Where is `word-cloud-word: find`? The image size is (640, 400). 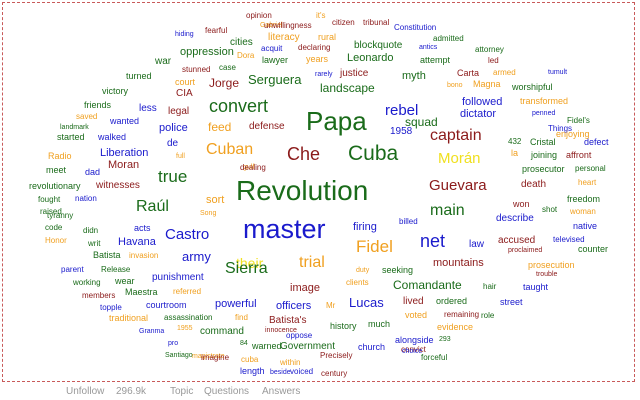 word-cloud-word: find is located at coordinates (241, 317).